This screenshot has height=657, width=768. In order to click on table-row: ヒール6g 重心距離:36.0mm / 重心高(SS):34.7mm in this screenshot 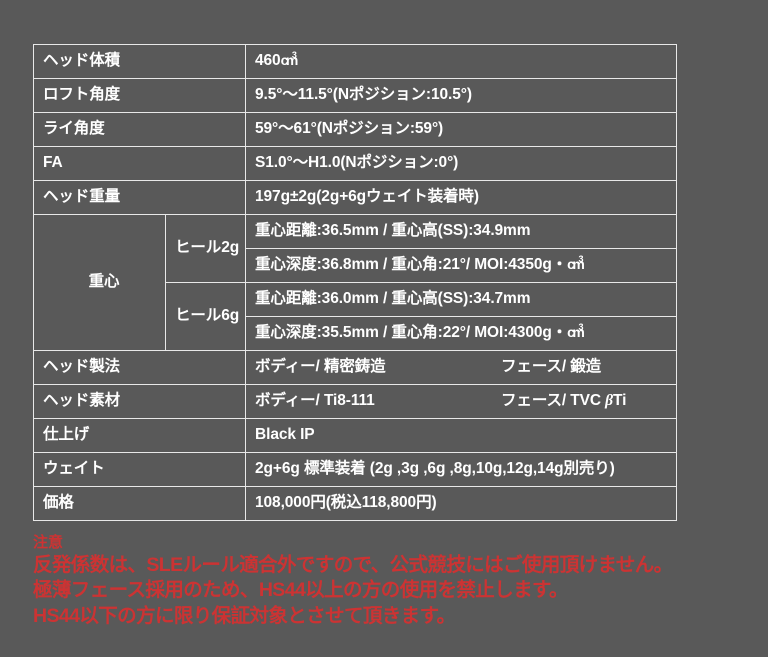, I will do `click(355, 316)`.